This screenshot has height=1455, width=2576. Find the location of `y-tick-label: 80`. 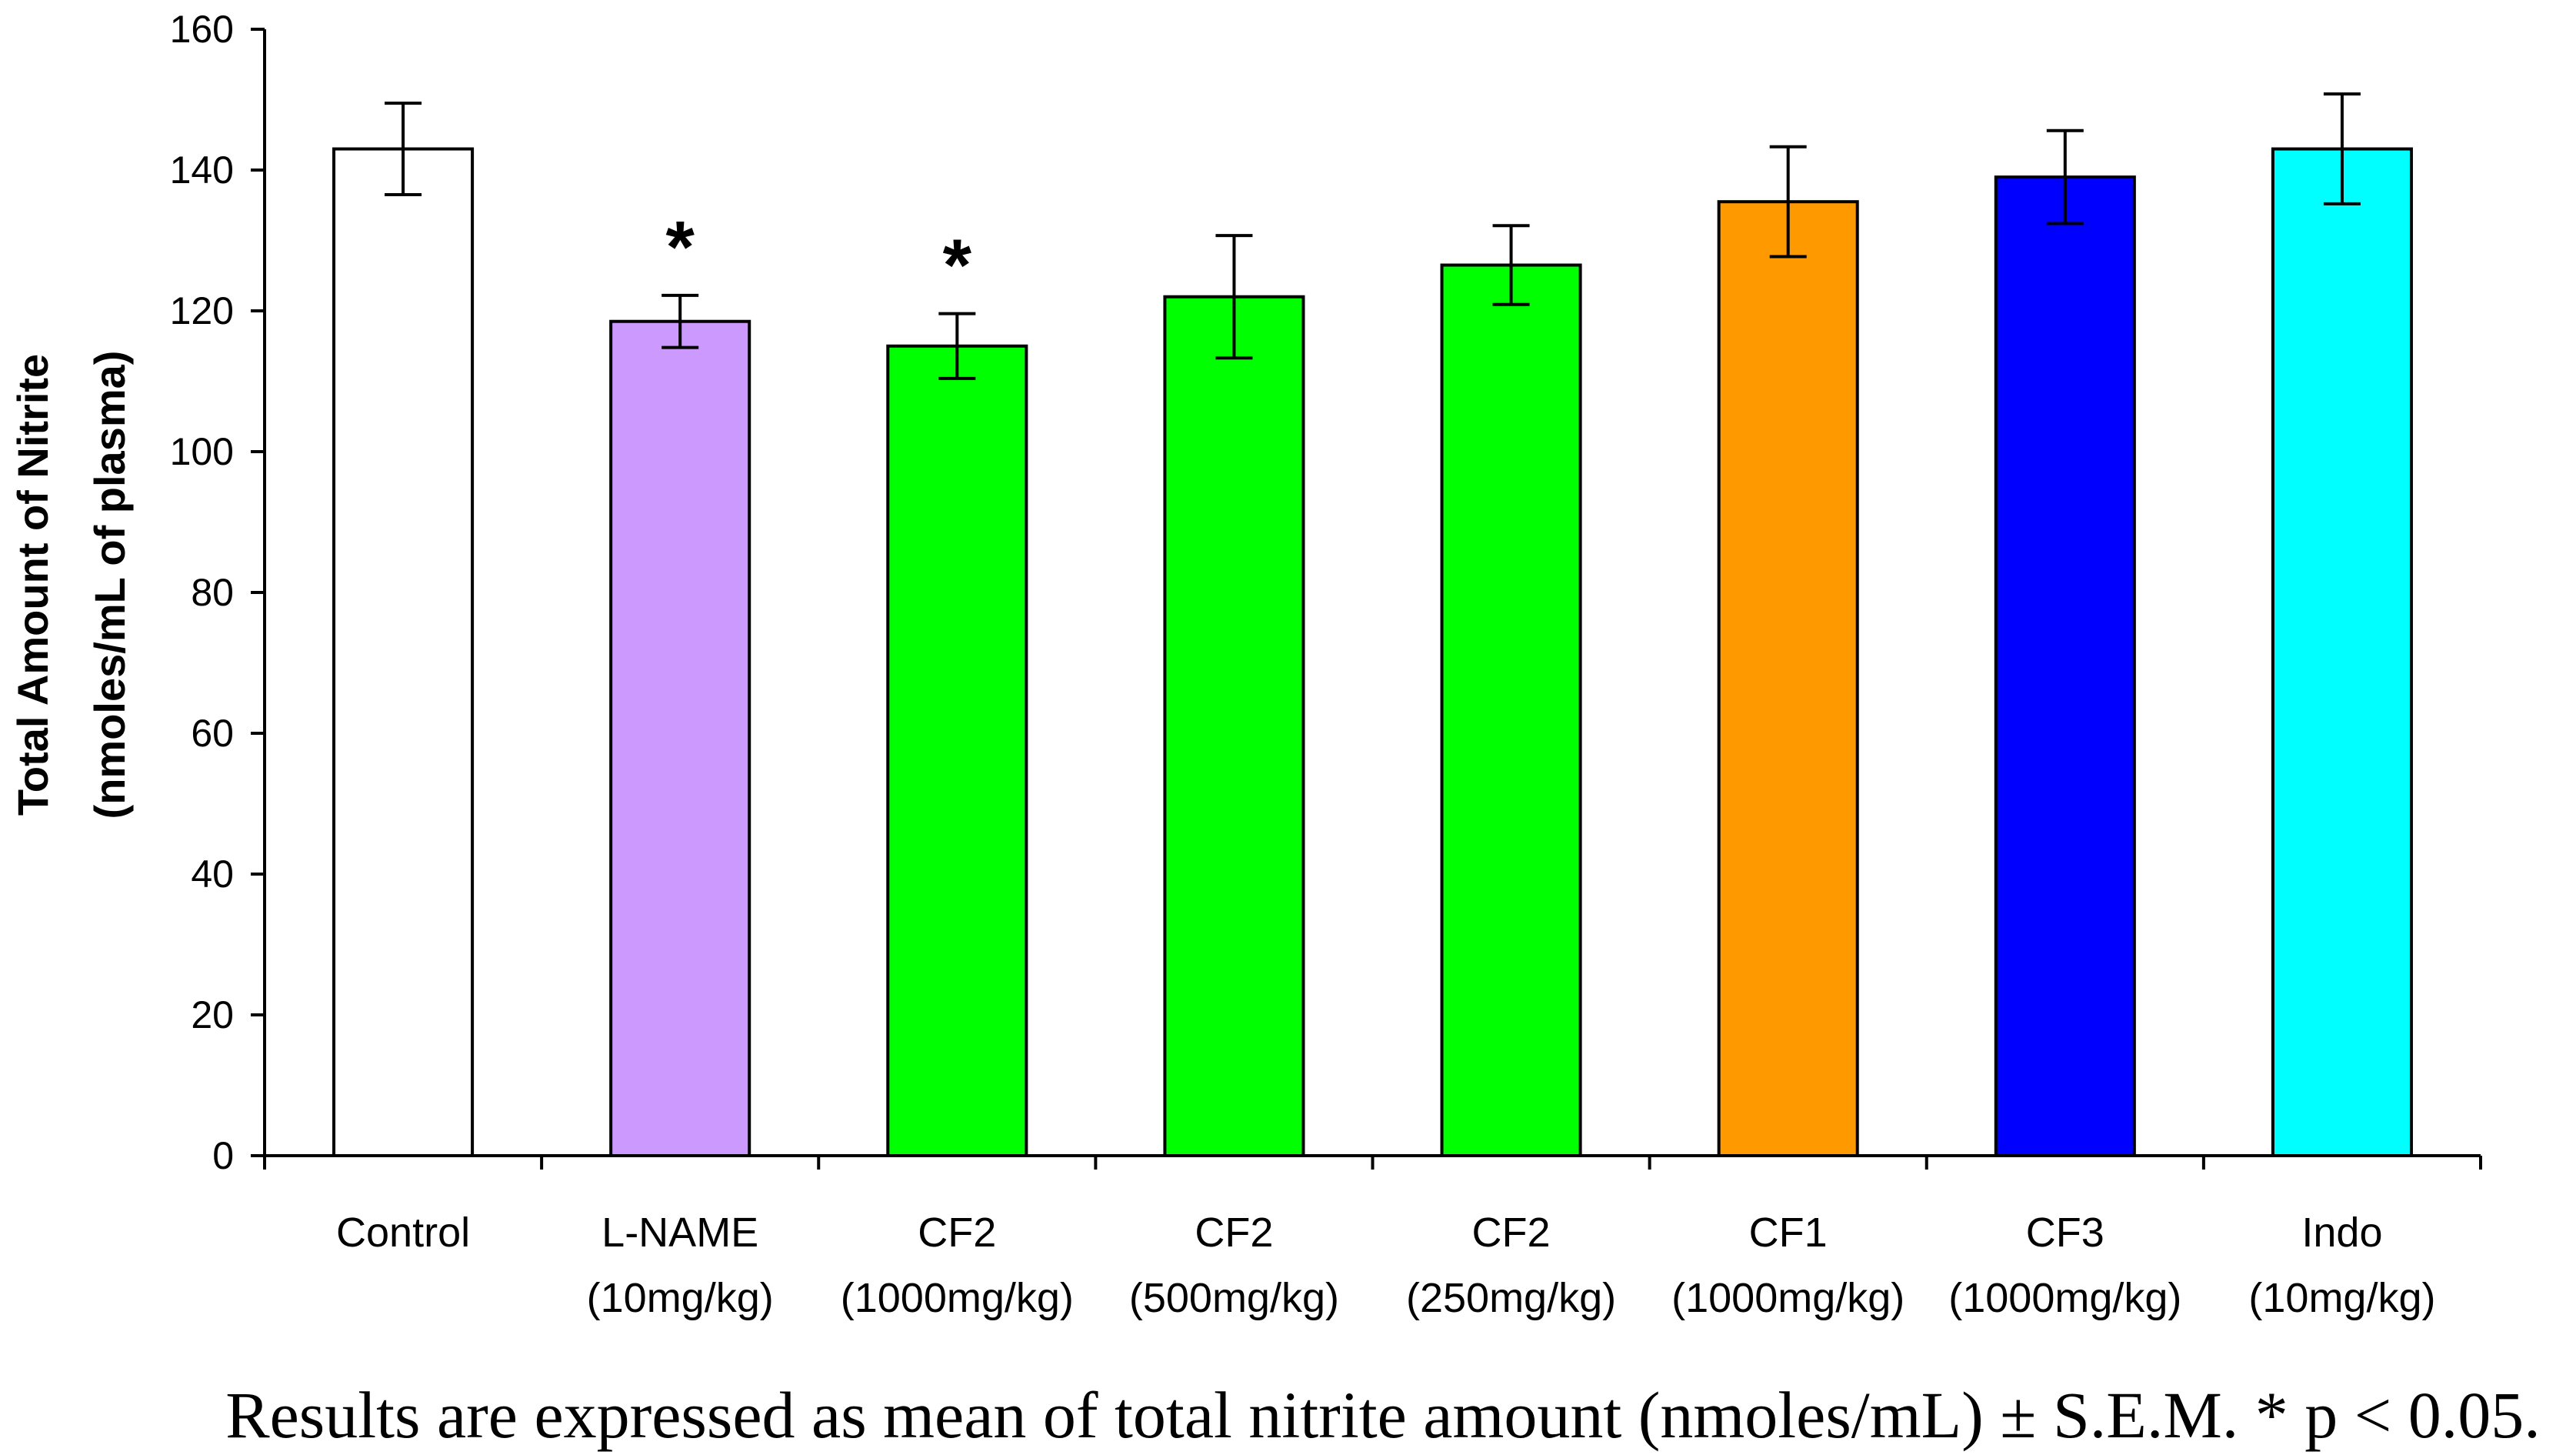

y-tick-label: 80 is located at coordinates (212, 592).